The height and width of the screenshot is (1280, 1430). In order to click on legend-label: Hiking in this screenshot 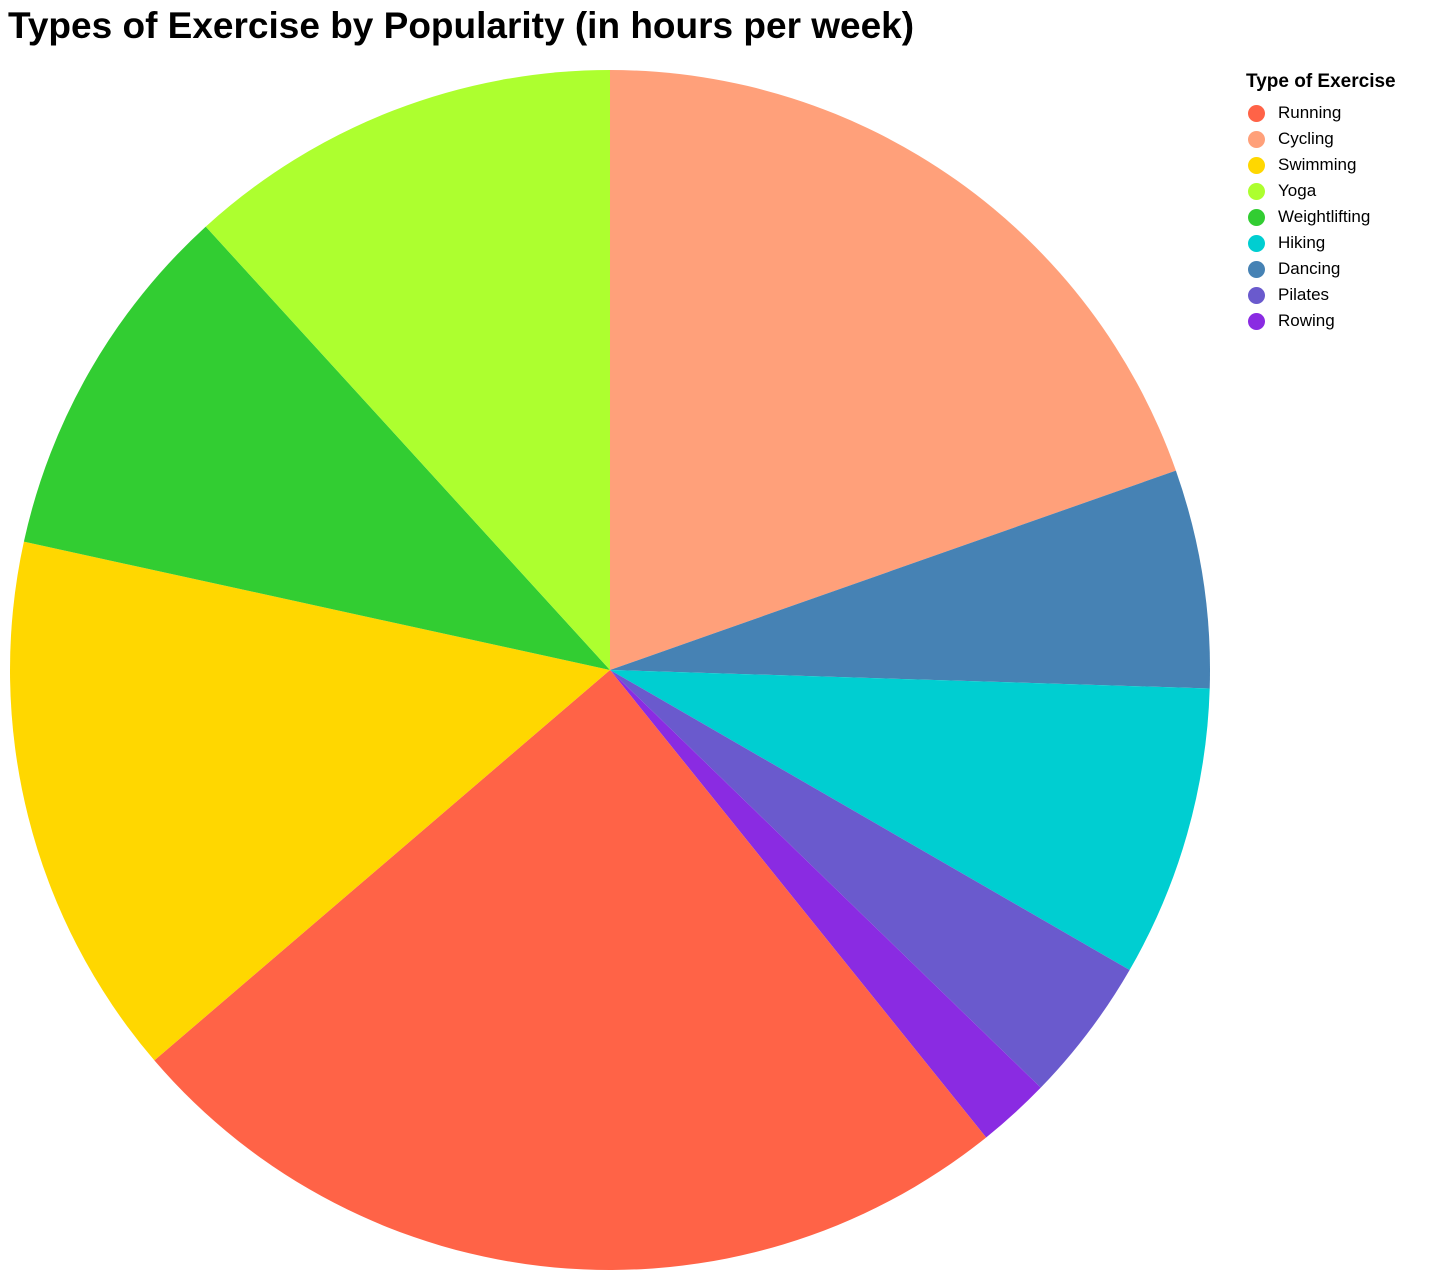, I will do `click(1302, 242)`.